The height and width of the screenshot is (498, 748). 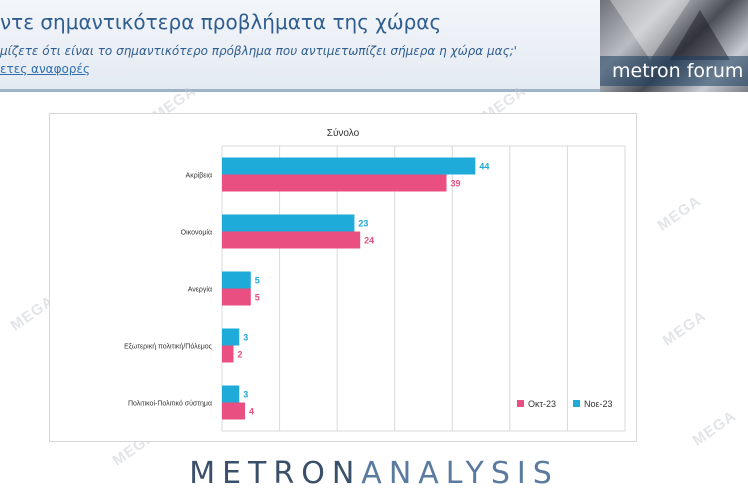 I want to click on logo-text: metron forum, so click(x=674, y=71).